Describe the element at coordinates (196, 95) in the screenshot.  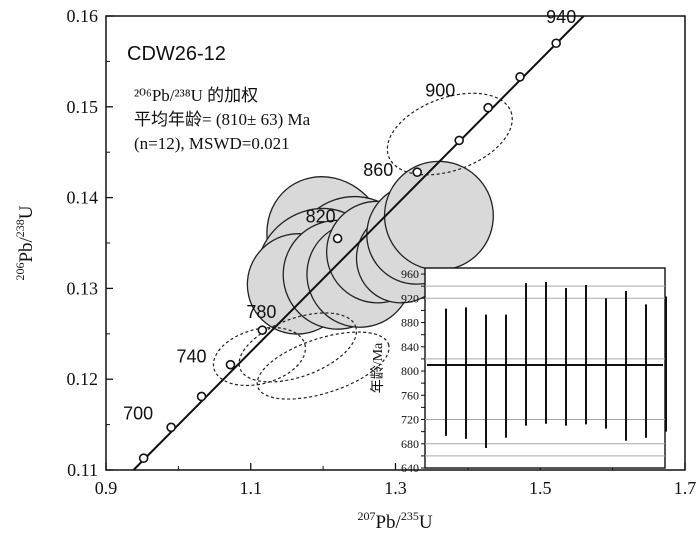
I see `annotation-line-1: ²⁰⁶Pb/²³⁸U 的加权` at that location.